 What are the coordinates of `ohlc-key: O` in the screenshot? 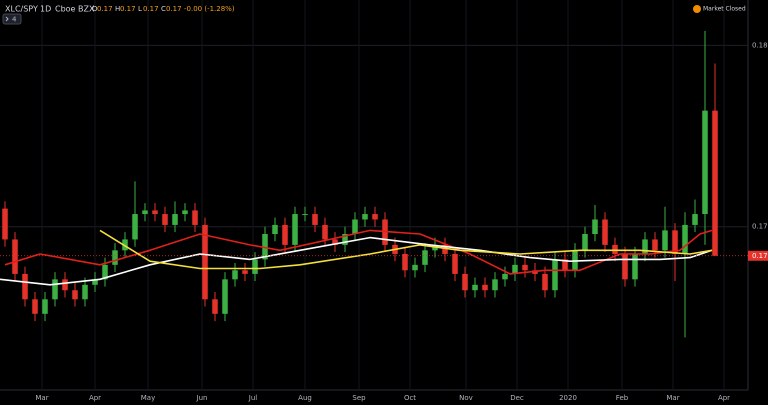 It's located at (95, 9).